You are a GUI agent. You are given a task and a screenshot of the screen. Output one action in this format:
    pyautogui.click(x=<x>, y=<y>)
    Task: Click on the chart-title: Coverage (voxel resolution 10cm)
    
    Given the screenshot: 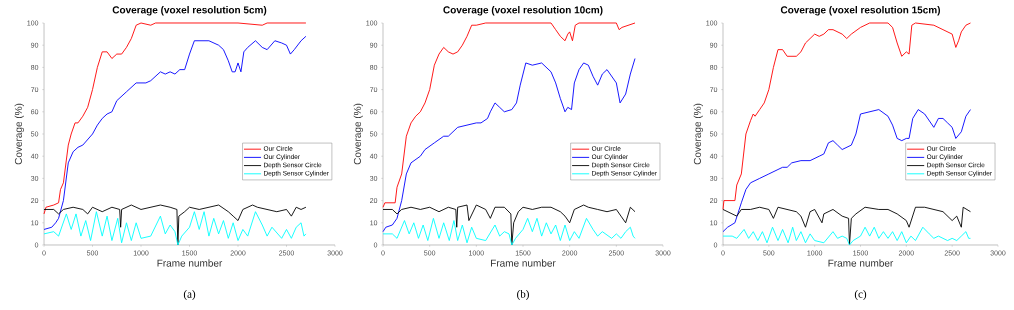 What is the action you would take?
    pyautogui.click(x=523, y=11)
    